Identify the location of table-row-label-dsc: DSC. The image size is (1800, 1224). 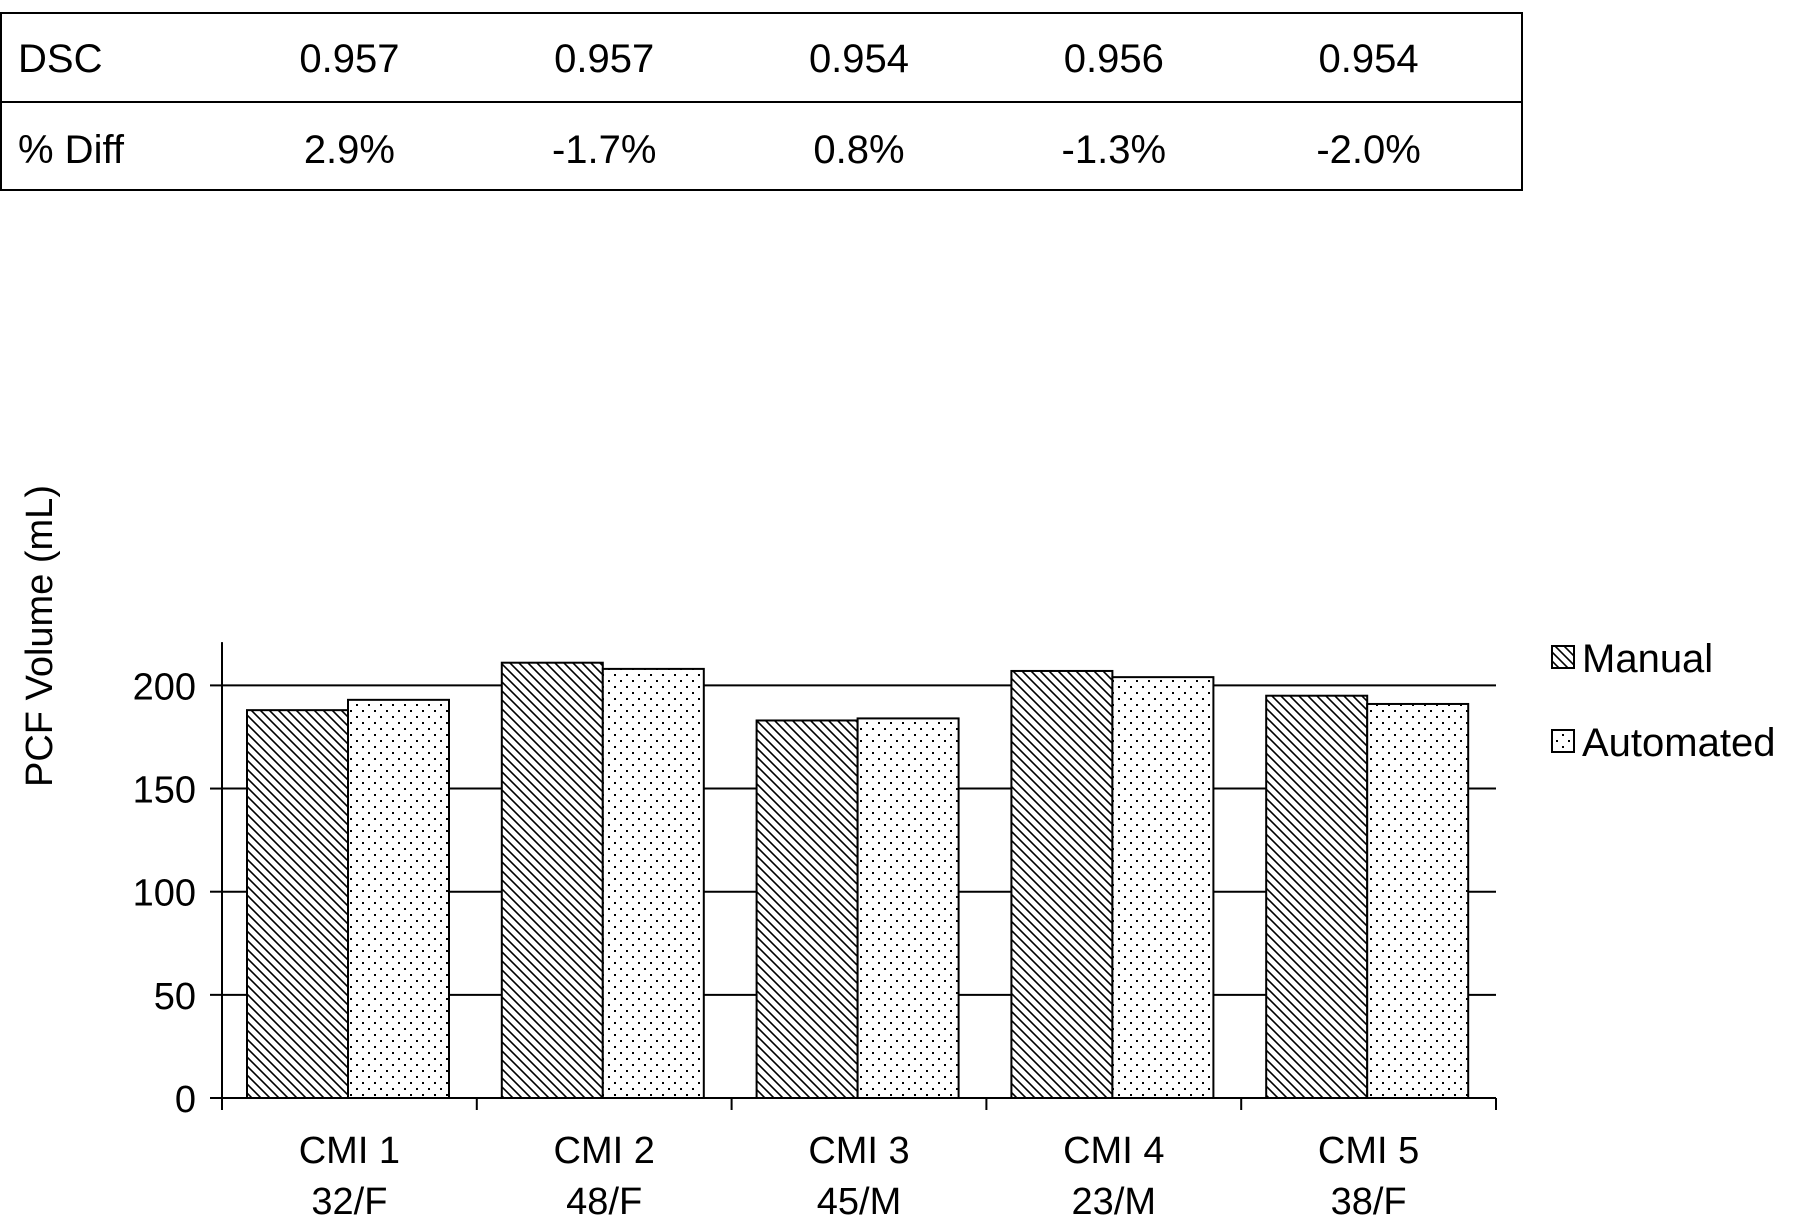
(60, 59).